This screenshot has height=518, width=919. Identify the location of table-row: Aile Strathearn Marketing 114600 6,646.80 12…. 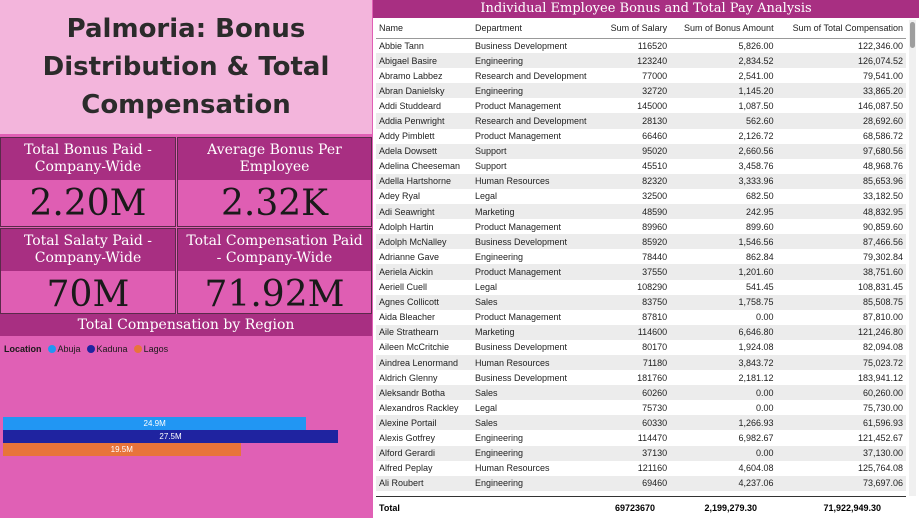
(641, 332).